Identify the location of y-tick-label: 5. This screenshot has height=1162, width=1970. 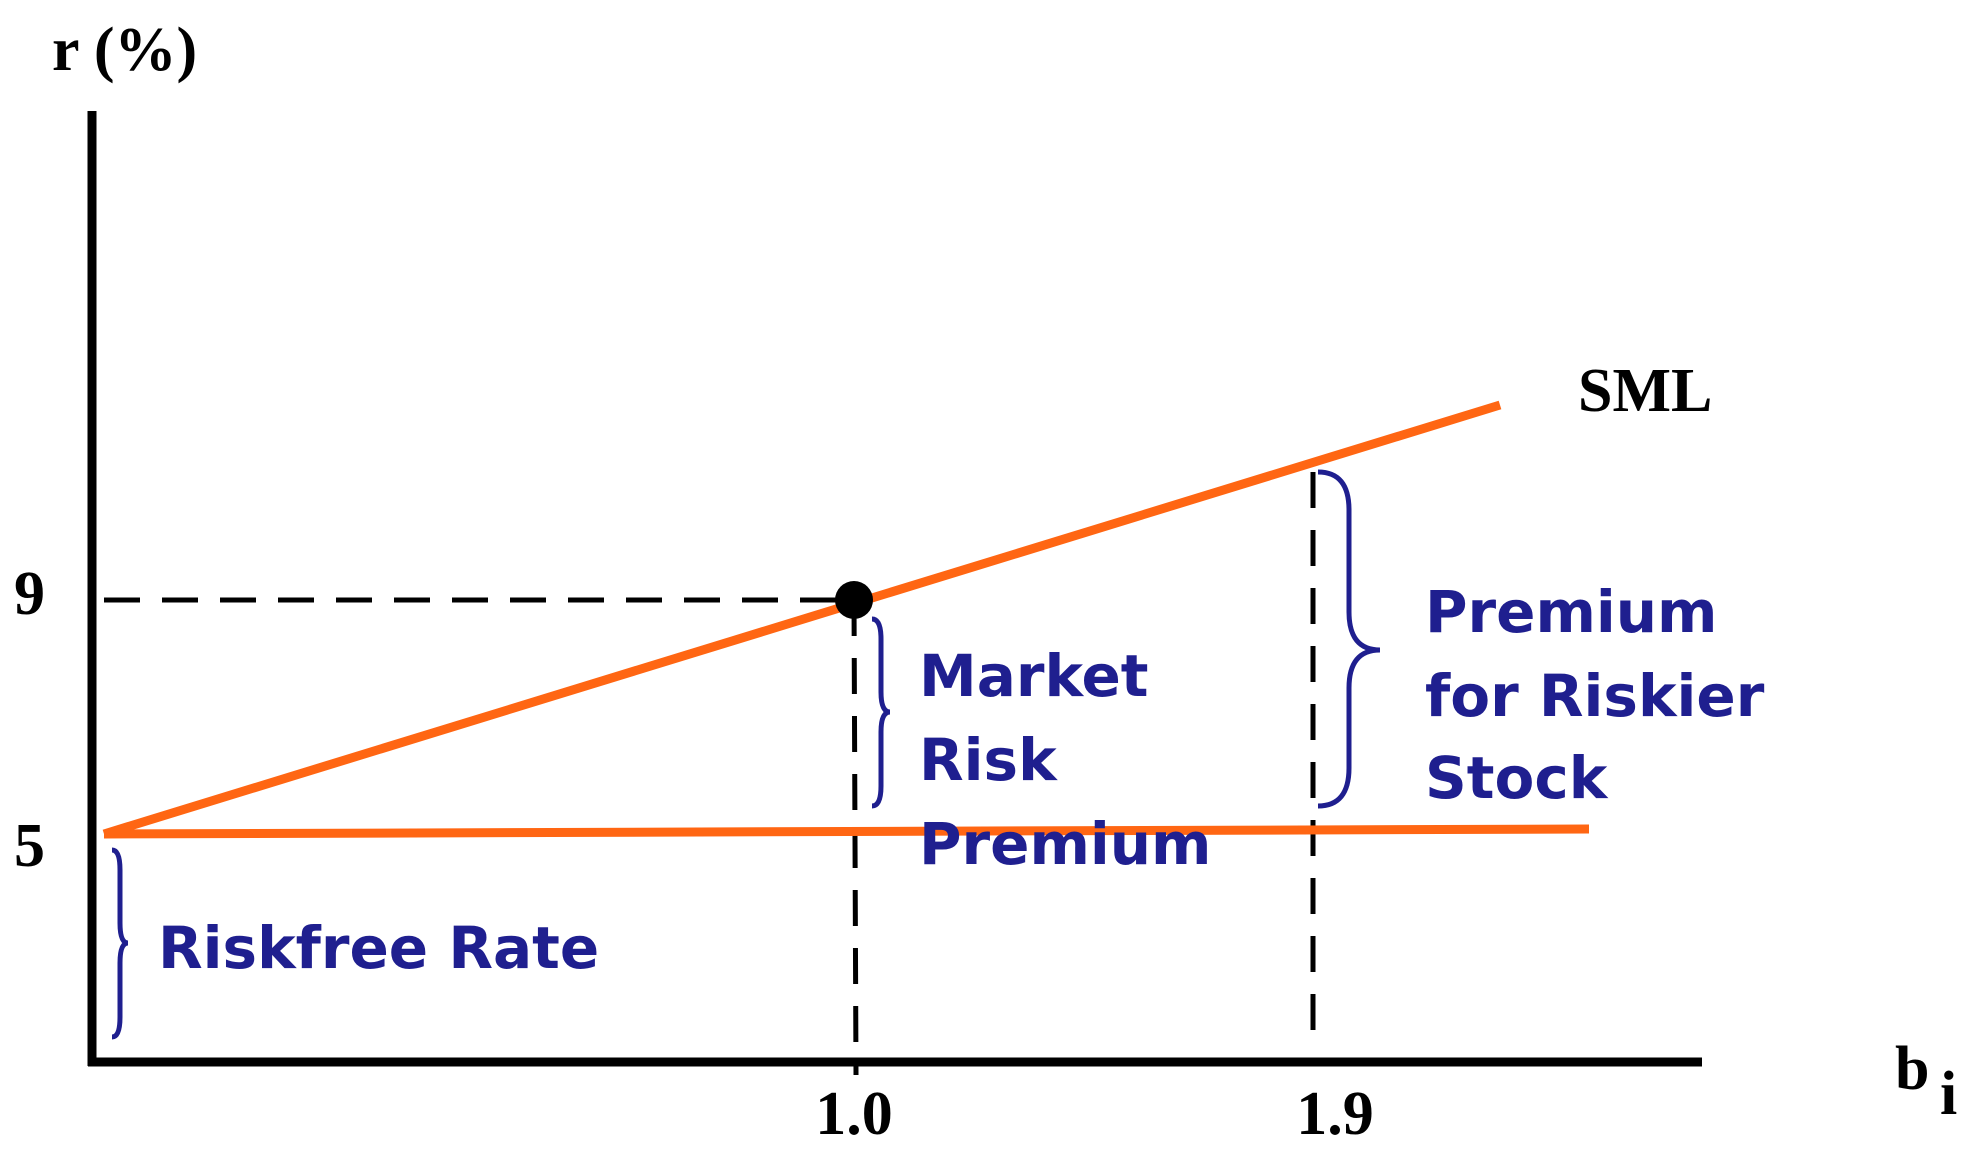
(29, 846).